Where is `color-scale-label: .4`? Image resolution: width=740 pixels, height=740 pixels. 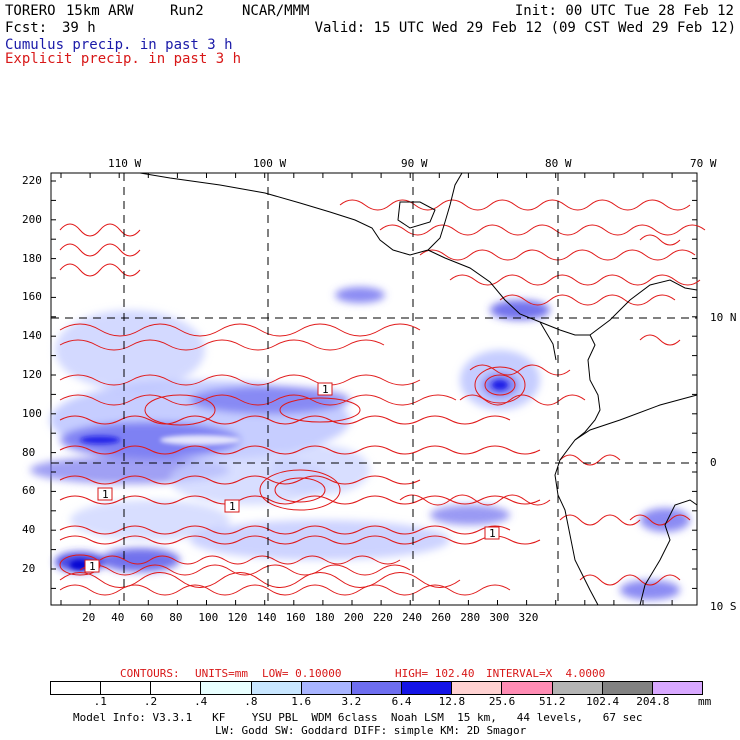 color-scale-label: .4 is located at coordinates (201, 701).